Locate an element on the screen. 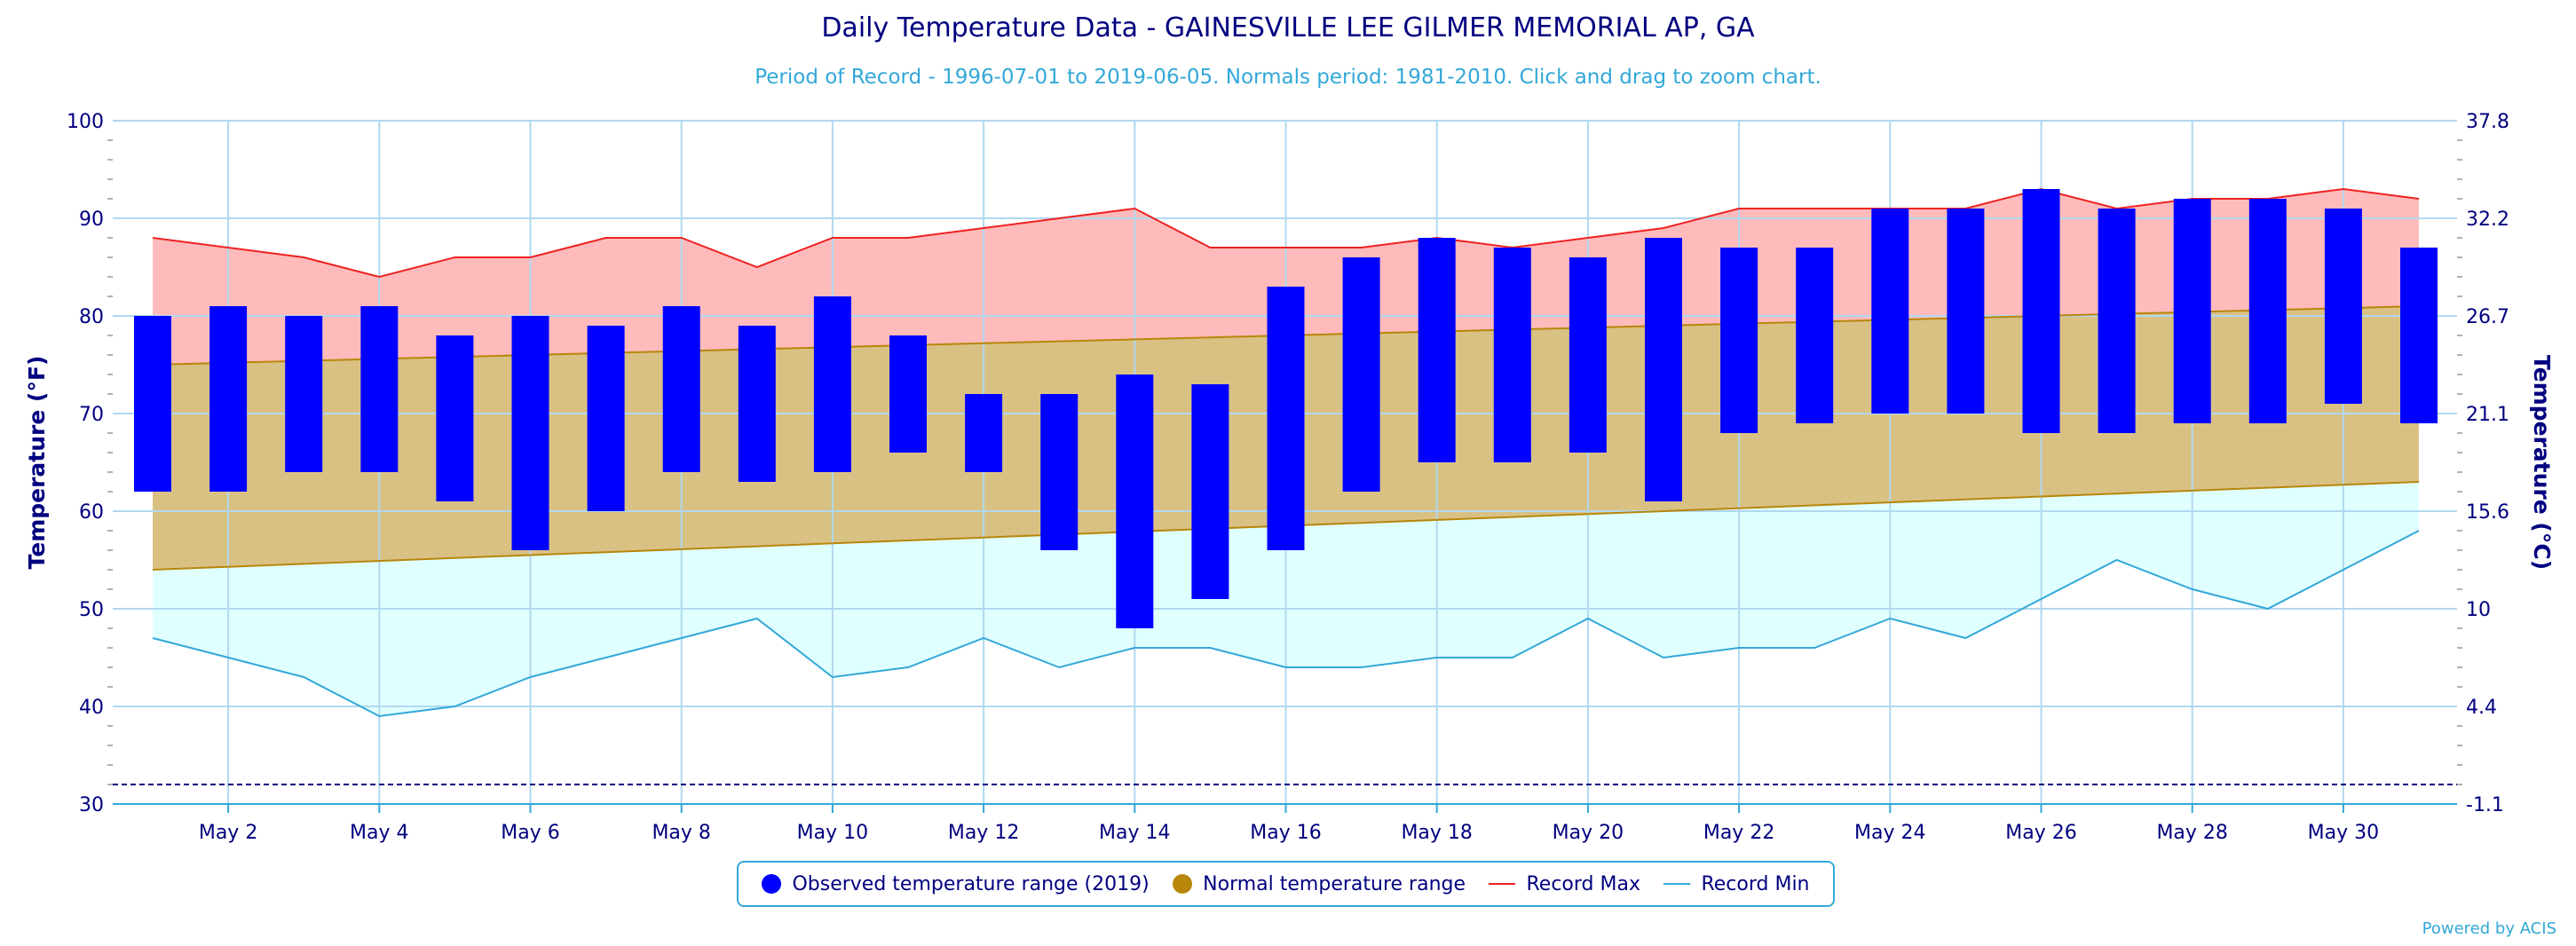 The height and width of the screenshot is (946, 2576). x-tick-label: May 26 is located at coordinates (2040, 833).